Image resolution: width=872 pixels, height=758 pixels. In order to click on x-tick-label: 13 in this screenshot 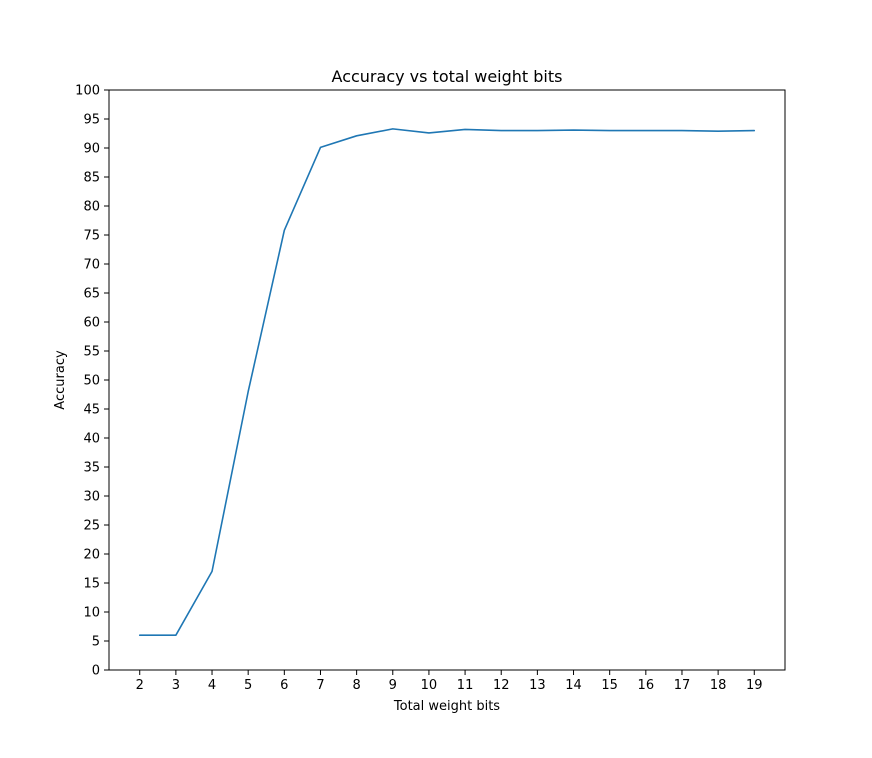, I will do `click(537, 685)`.